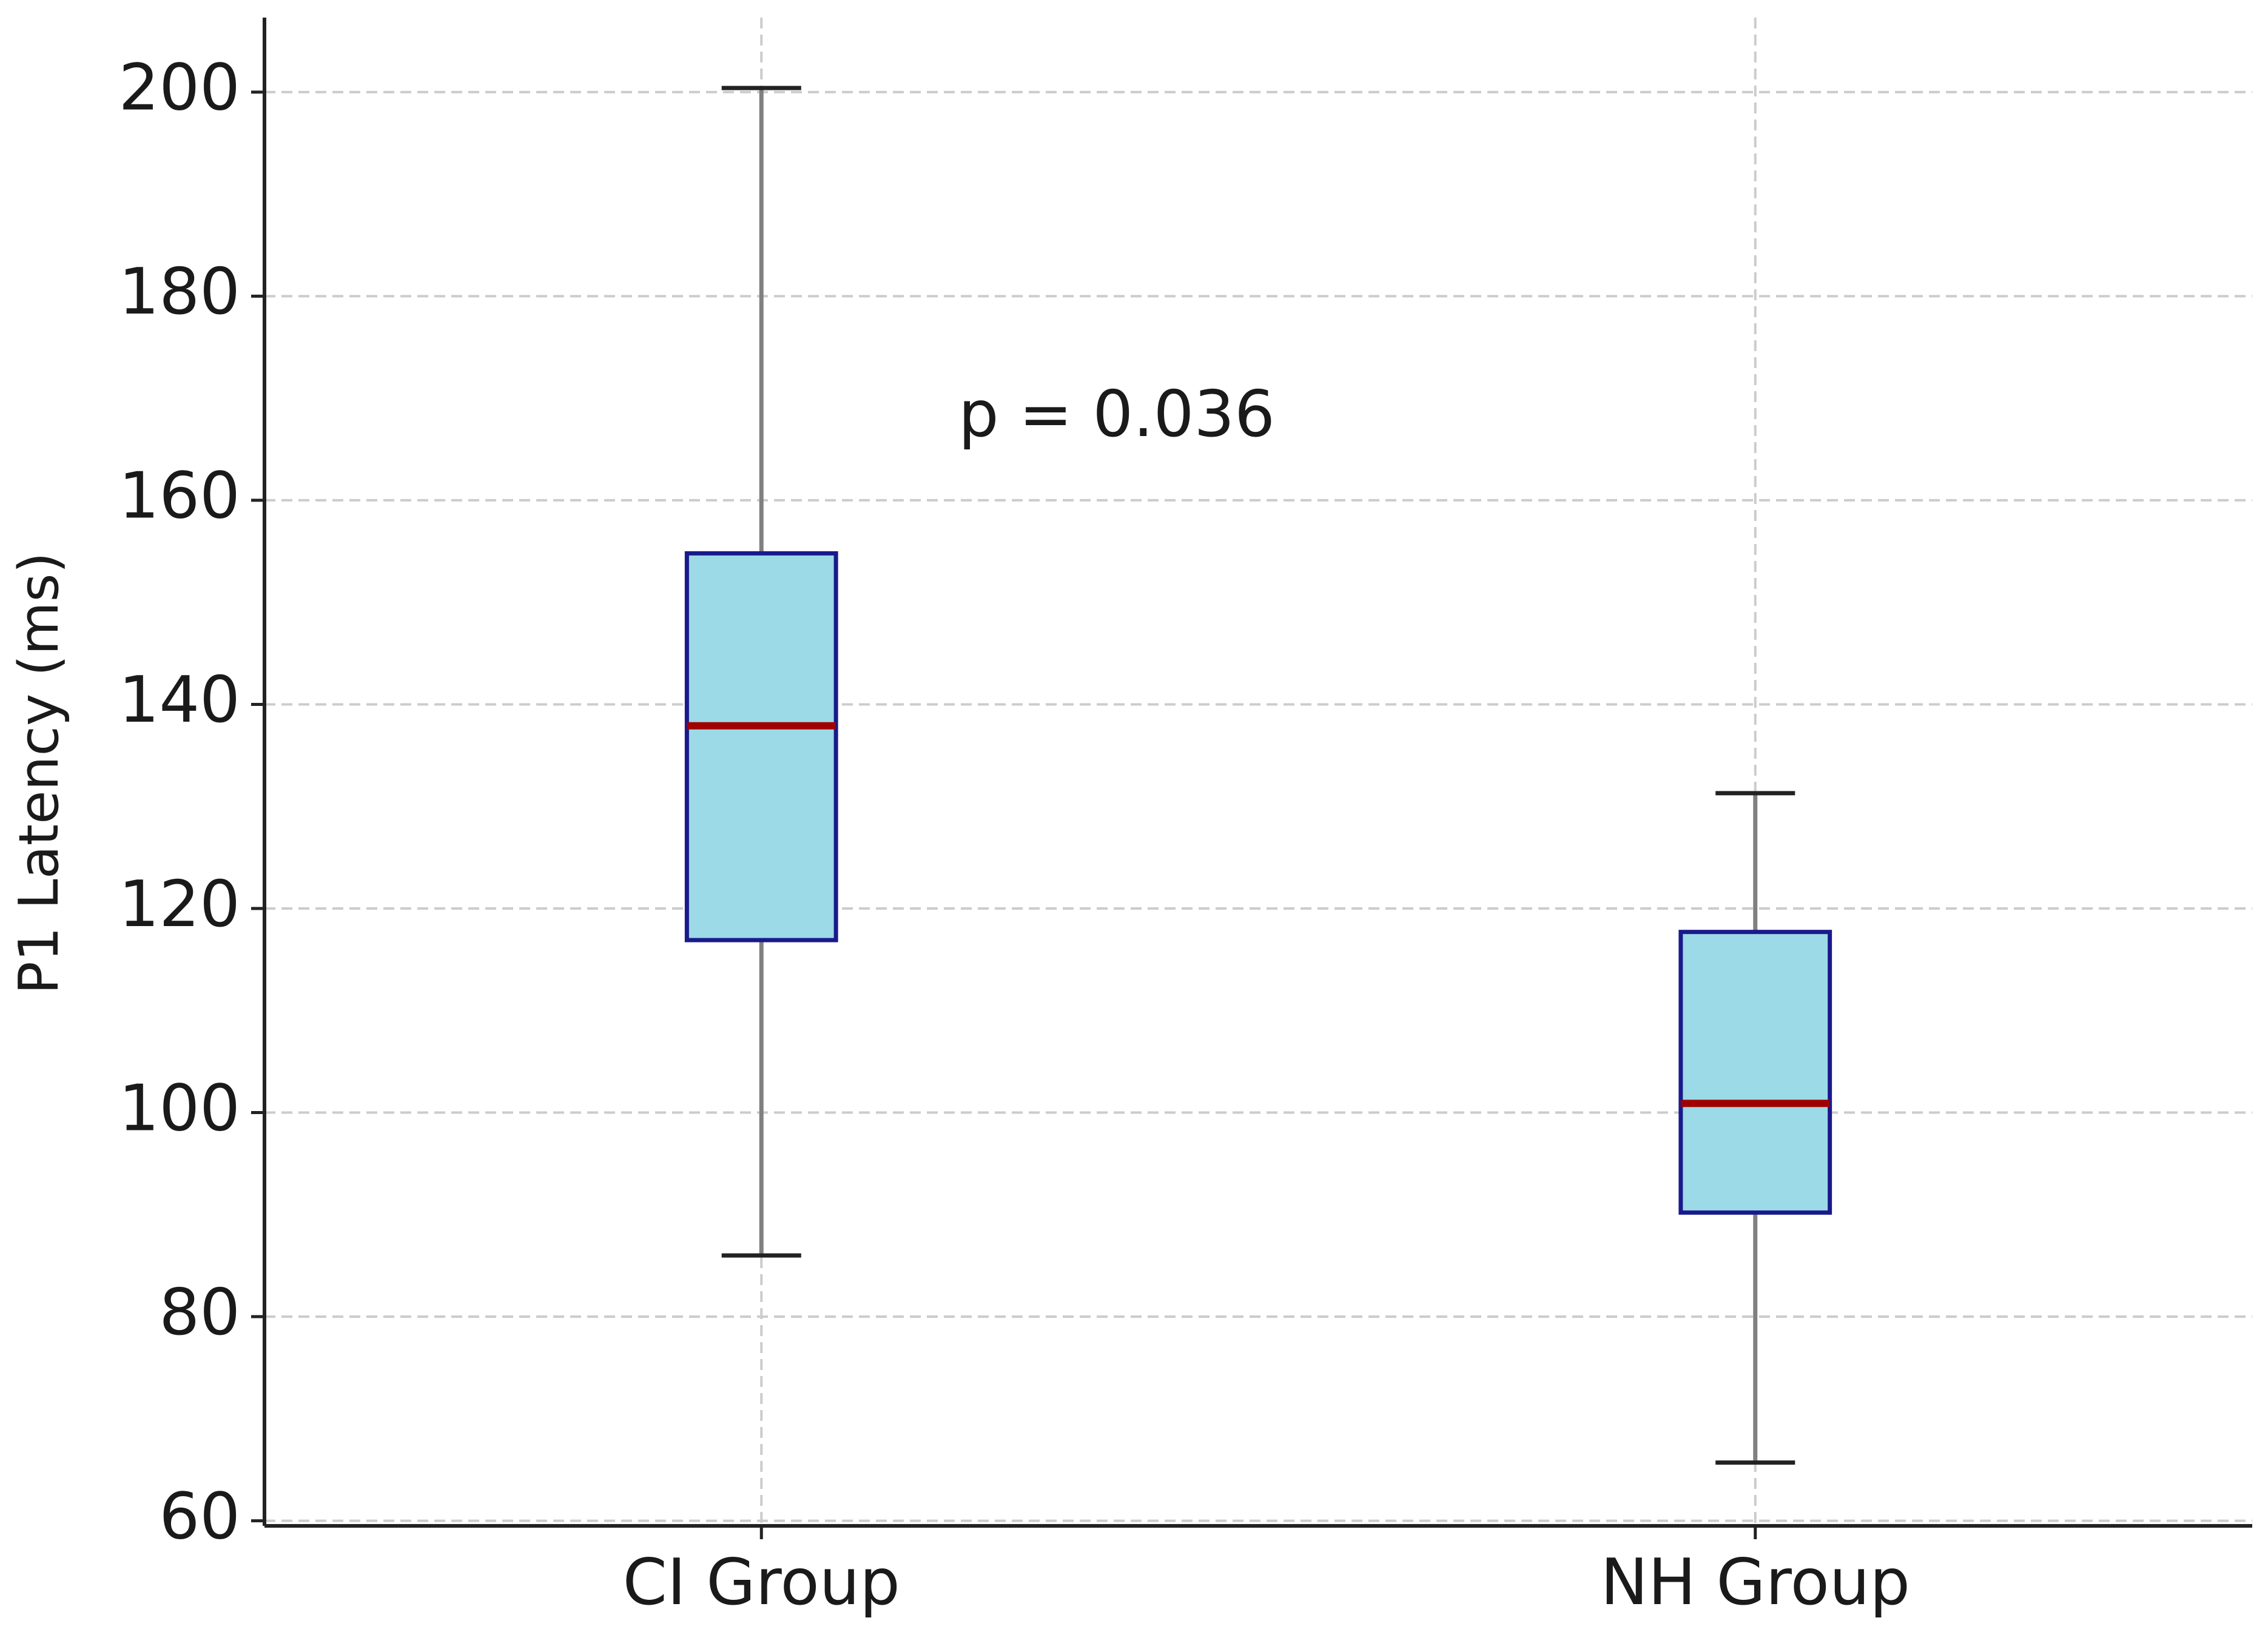  What do you see at coordinates (199, 1312) in the screenshot?
I see `y-tick-label: 80` at bounding box center [199, 1312].